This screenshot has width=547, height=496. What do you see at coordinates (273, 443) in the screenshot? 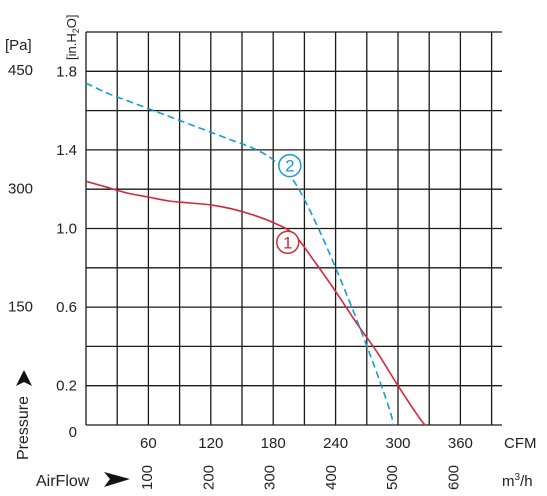
I see `x-tick-label-cfm: 180` at bounding box center [273, 443].